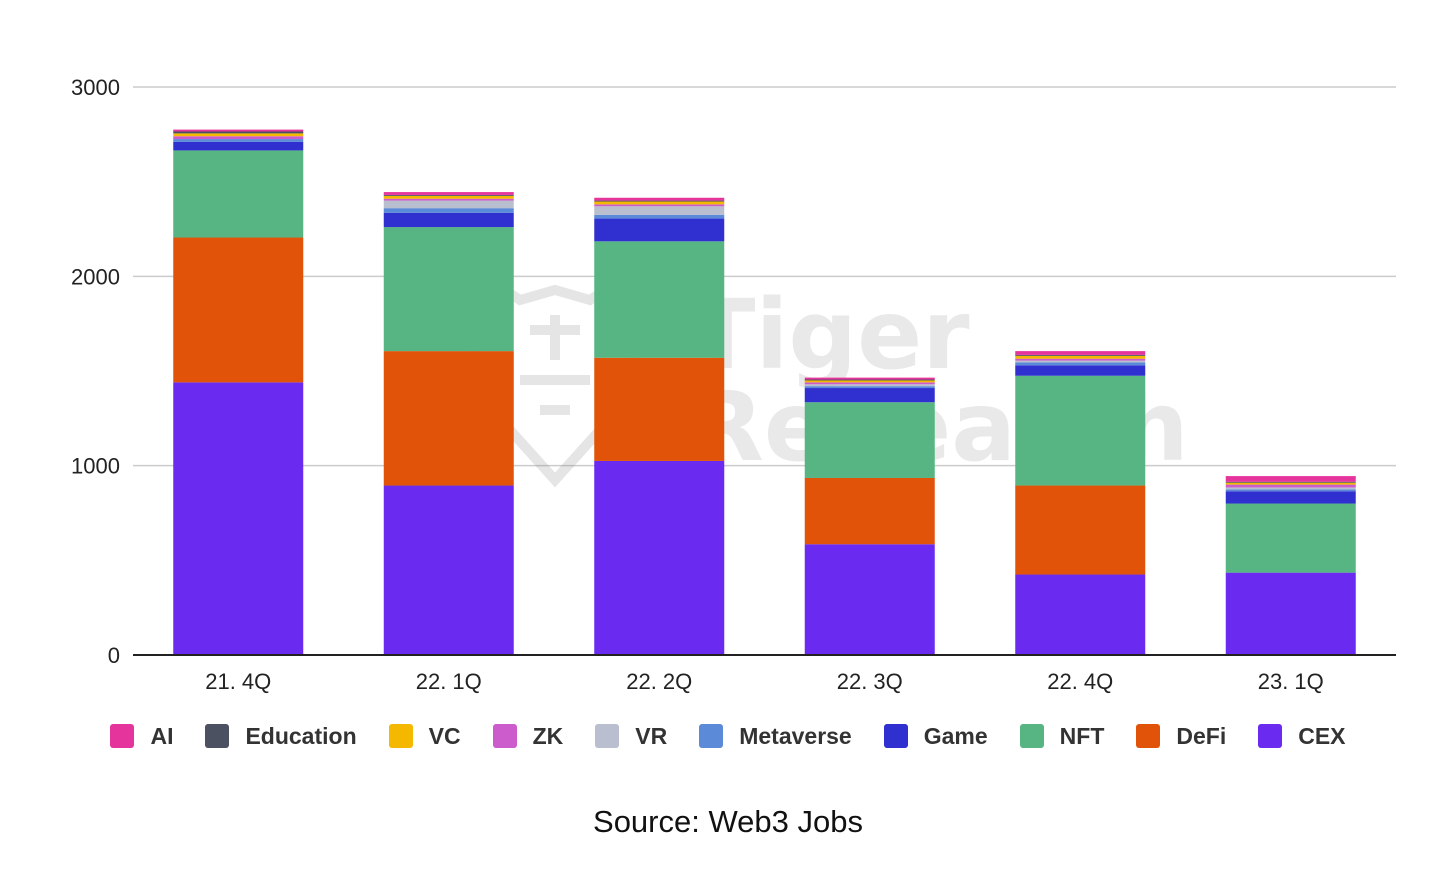  I want to click on legend-item-vr: VR, so click(631, 736).